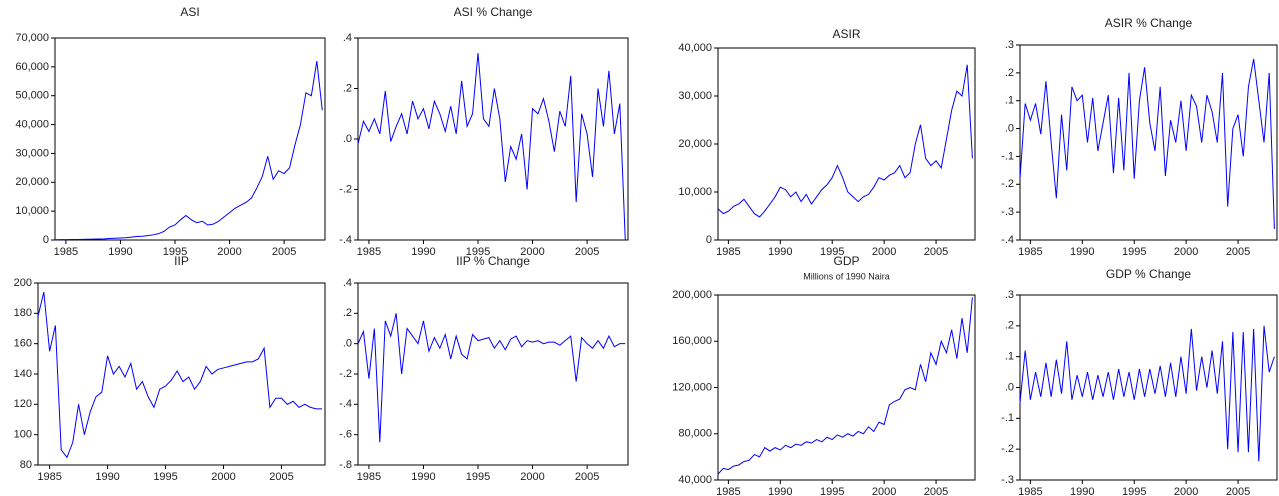  What do you see at coordinates (345, 465) in the screenshot?
I see `y-tick-label: -.8` at bounding box center [345, 465].